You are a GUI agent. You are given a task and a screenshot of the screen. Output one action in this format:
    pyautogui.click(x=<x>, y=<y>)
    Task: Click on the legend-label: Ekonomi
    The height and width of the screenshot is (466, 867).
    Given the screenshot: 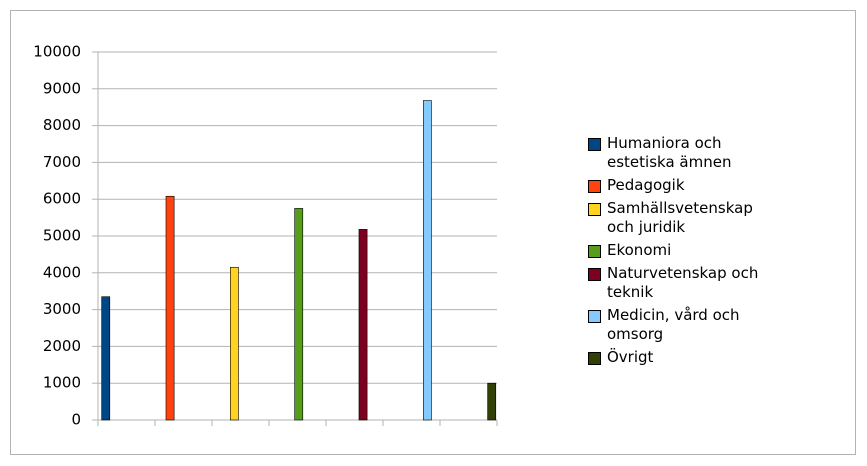 What is the action you would take?
    pyautogui.click(x=639, y=250)
    